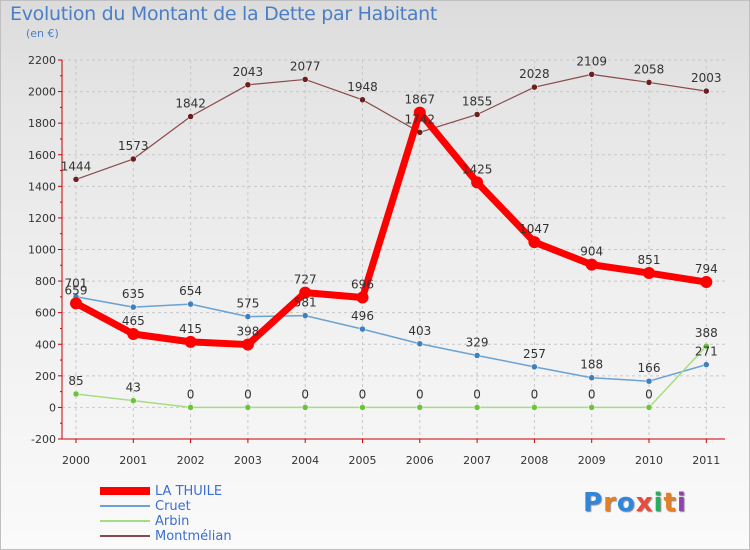 Image resolution: width=750 pixels, height=550 pixels. Describe the element at coordinates (305, 460) in the screenshot. I see `x-tick-label: 2004` at that location.